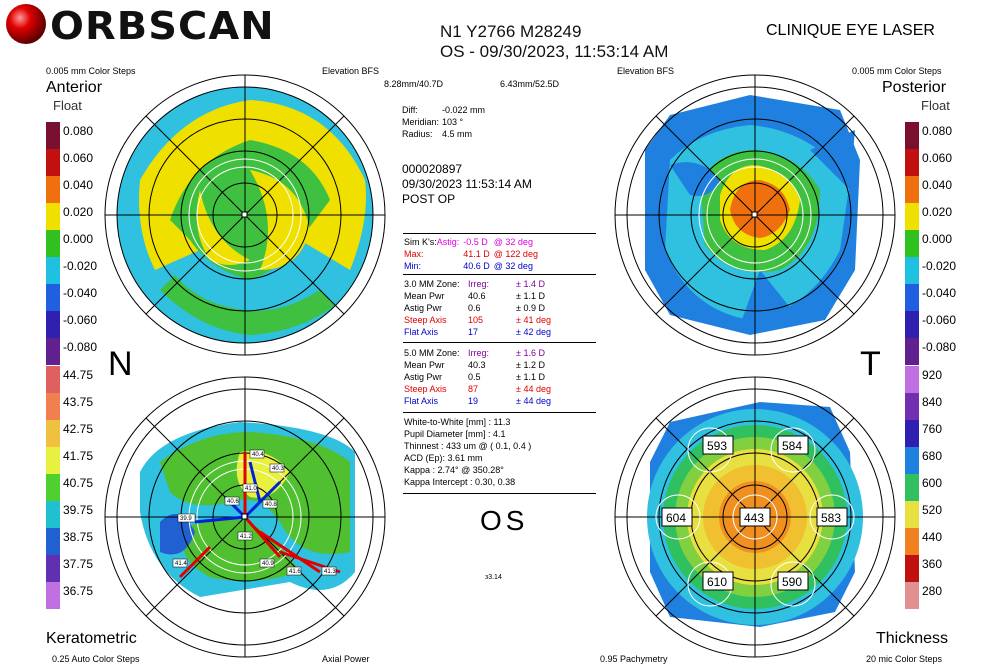 The image size is (1000, 665). What do you see at coordinates (455, 434) in the screenshot?
I see `pupil-diameter: Pupil Diameter [mm] : 4.1` at bounding box center [455, 434].